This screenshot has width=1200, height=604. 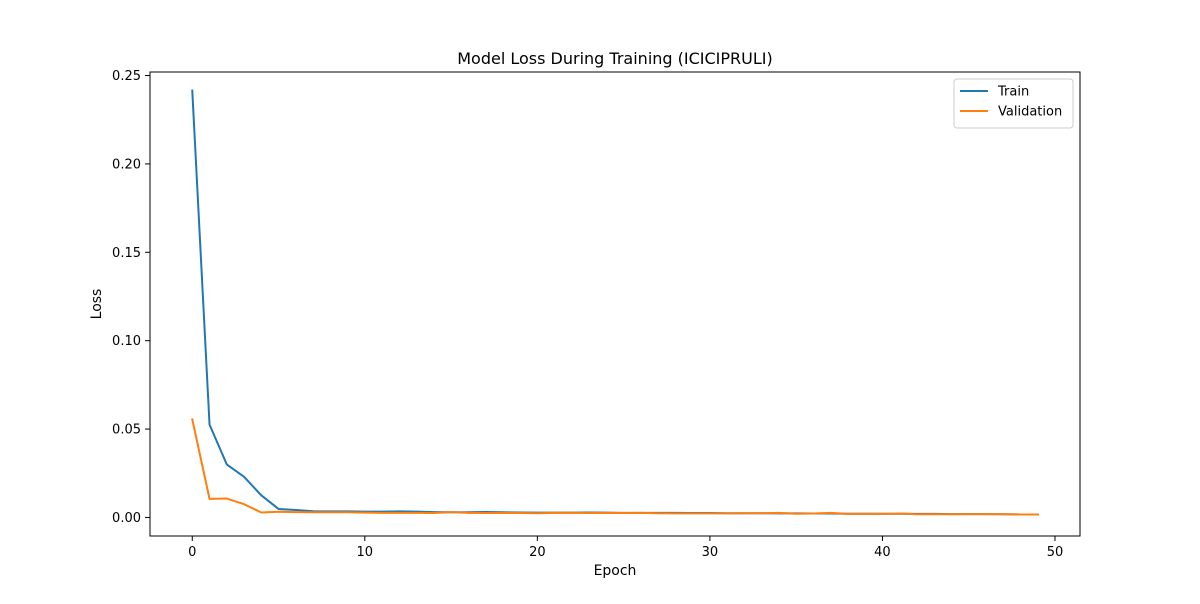 What do you see at coordinates (365, 552) in the screenshot?
I see `x-tick-label: 10` at bounding box center [365, 552].